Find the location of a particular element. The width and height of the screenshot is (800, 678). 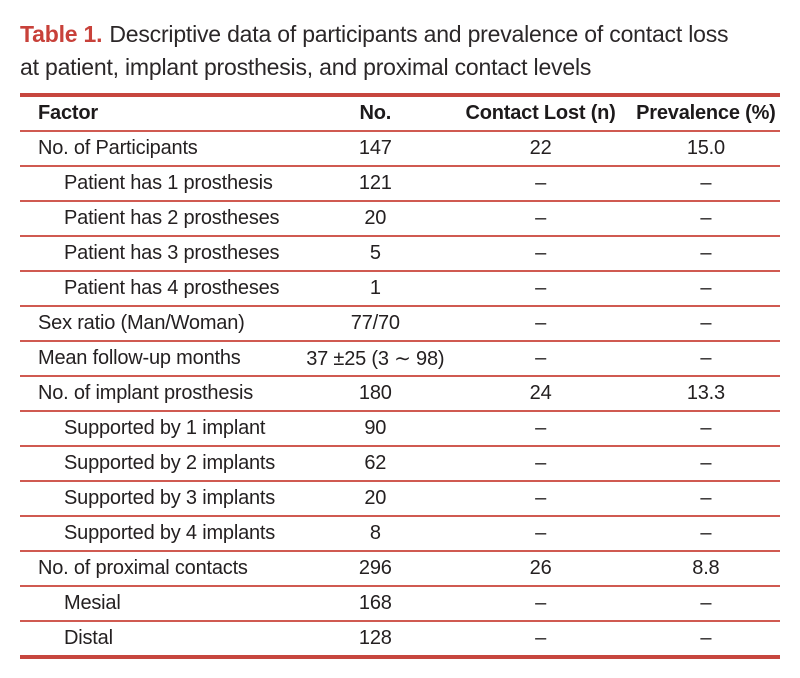

factor-cell: No. of proximal contacts is located at coordinates (161, 569).